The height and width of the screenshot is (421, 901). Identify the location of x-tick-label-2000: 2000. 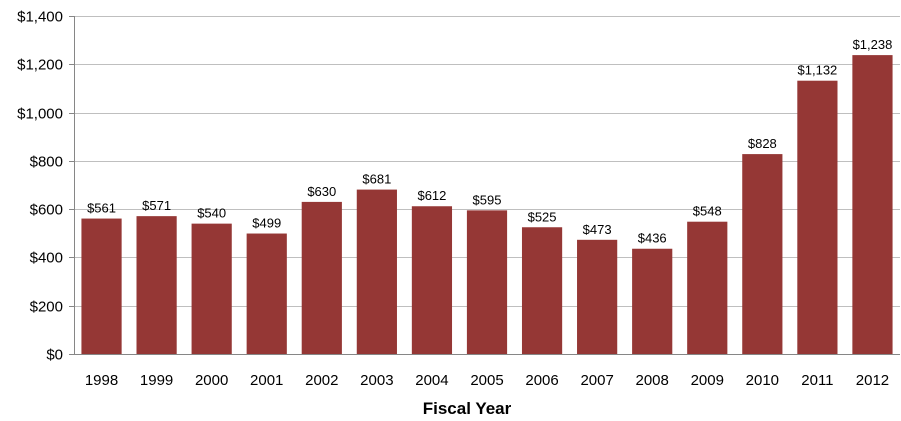
(211, 380).